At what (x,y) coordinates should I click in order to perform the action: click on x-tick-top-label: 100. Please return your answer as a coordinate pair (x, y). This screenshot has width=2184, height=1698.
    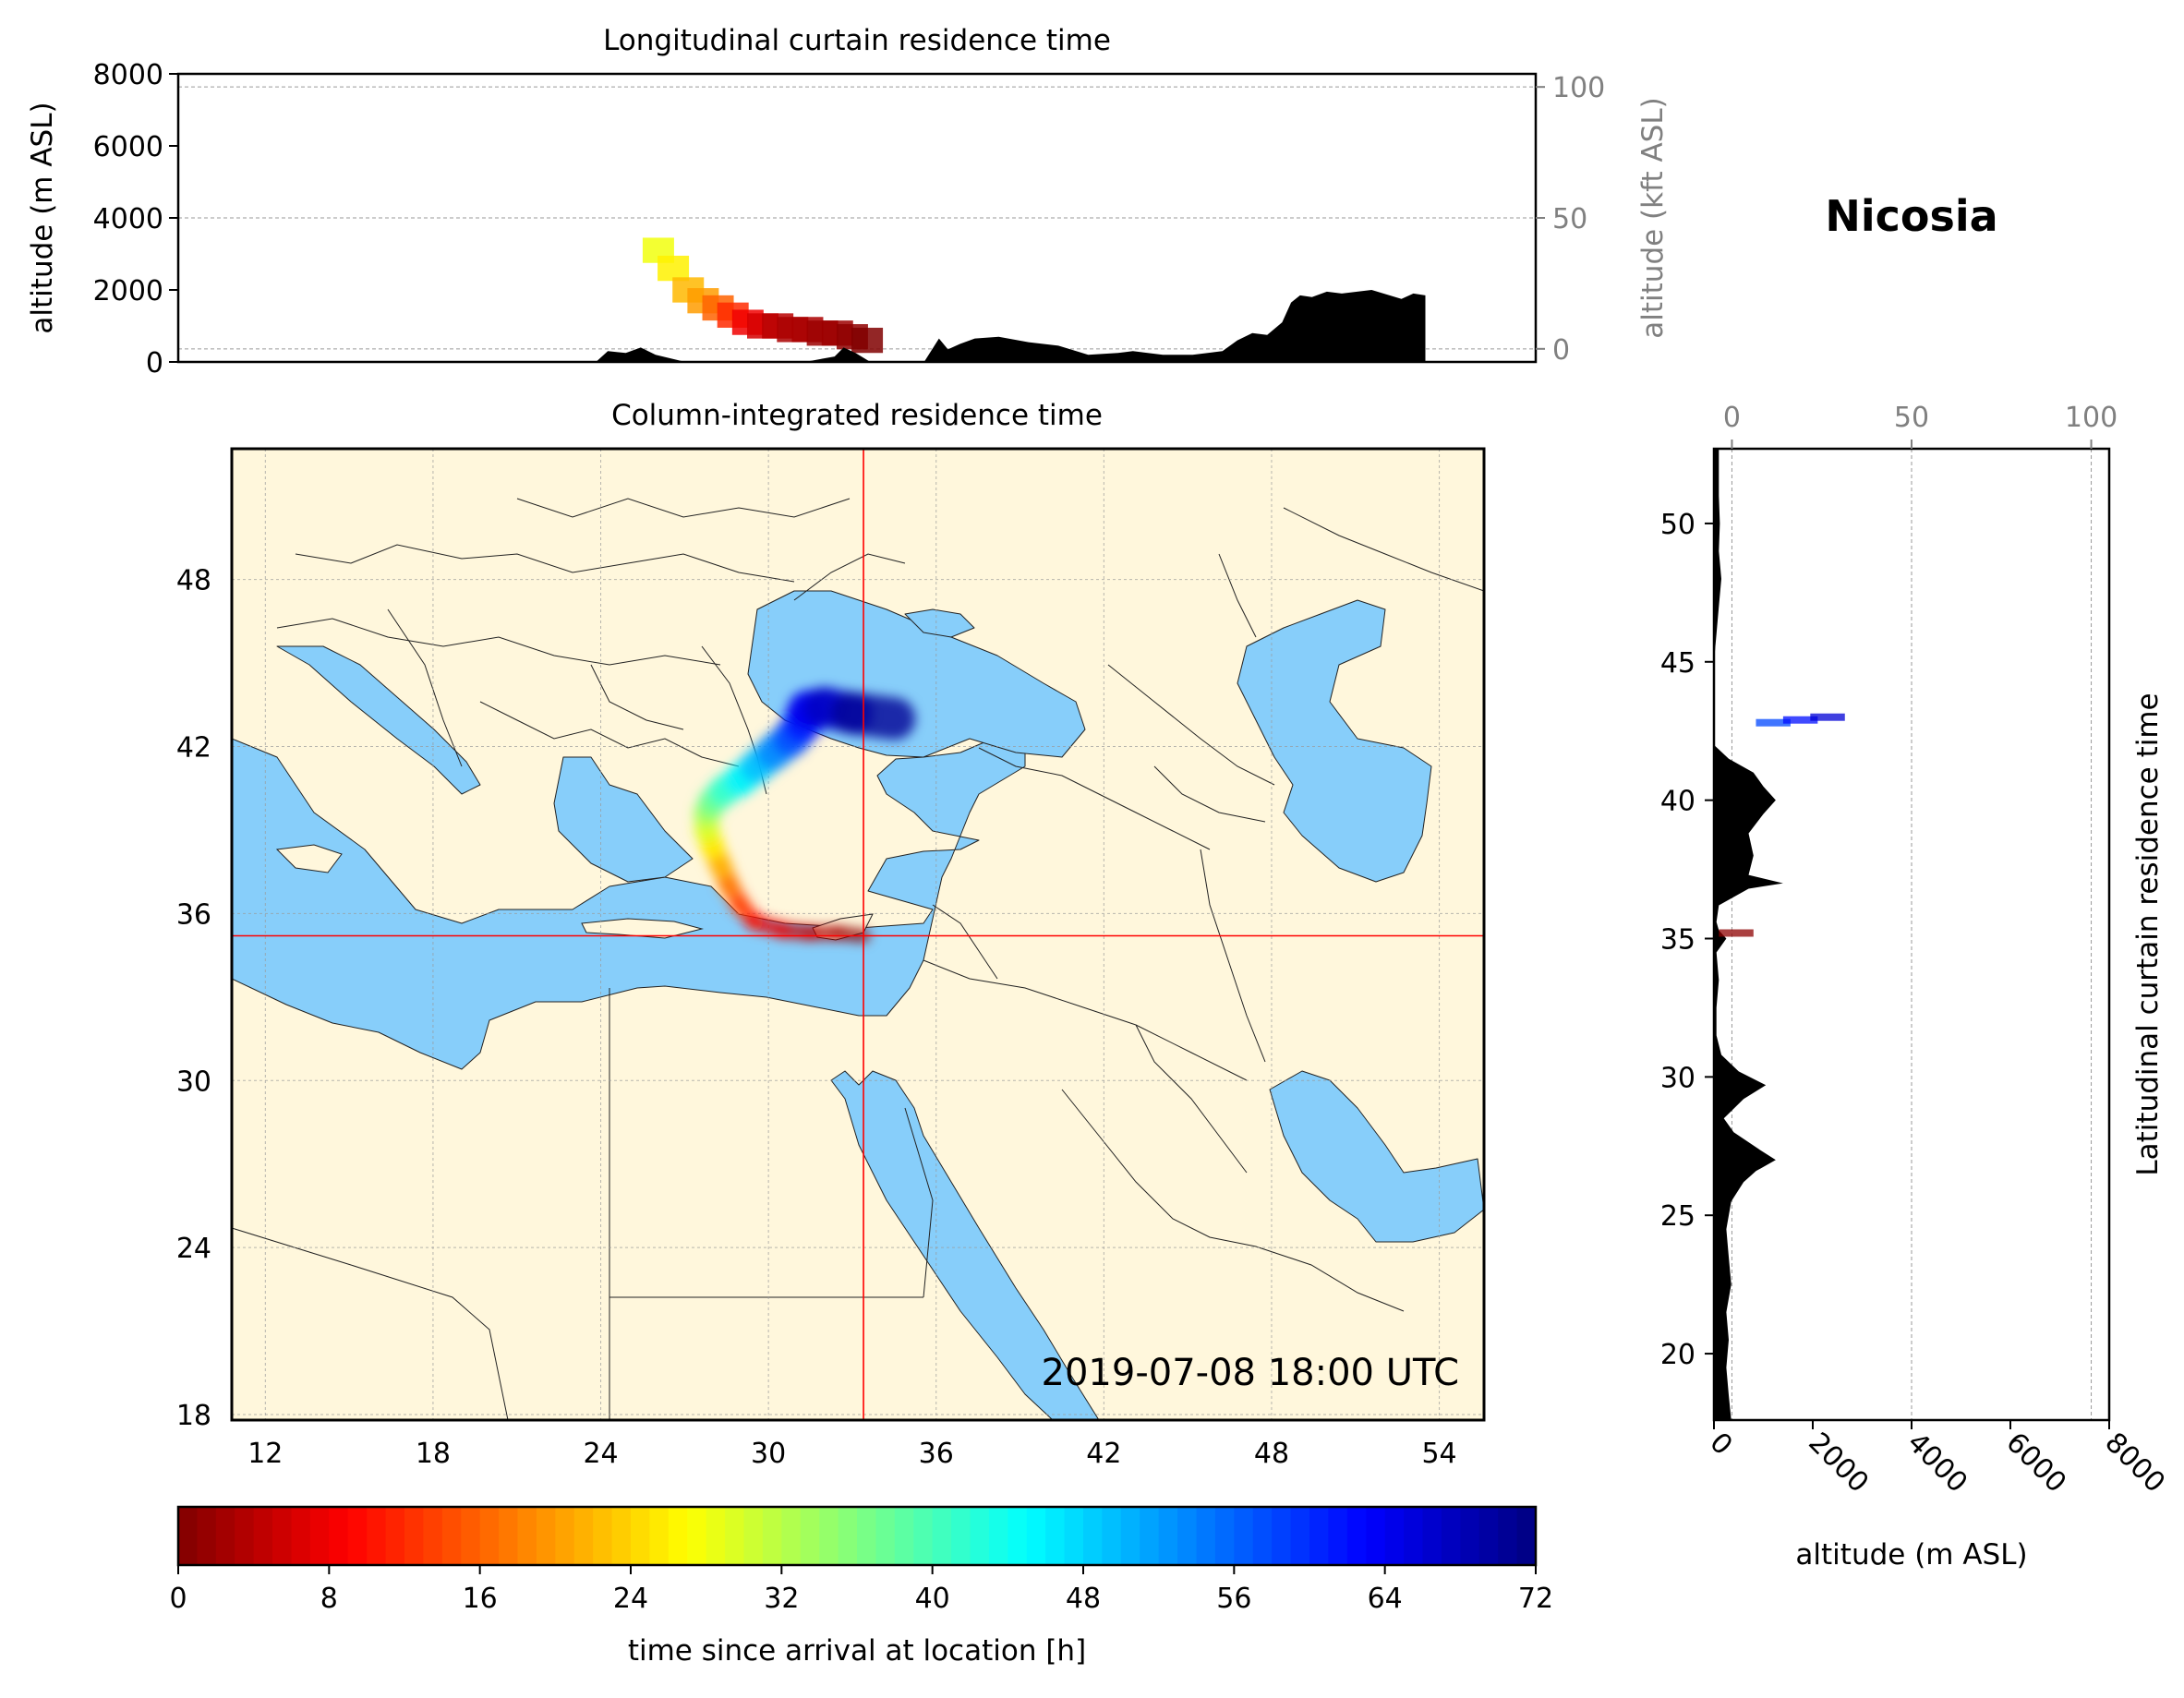
    Looking at the image, I should click on (2091, 418).